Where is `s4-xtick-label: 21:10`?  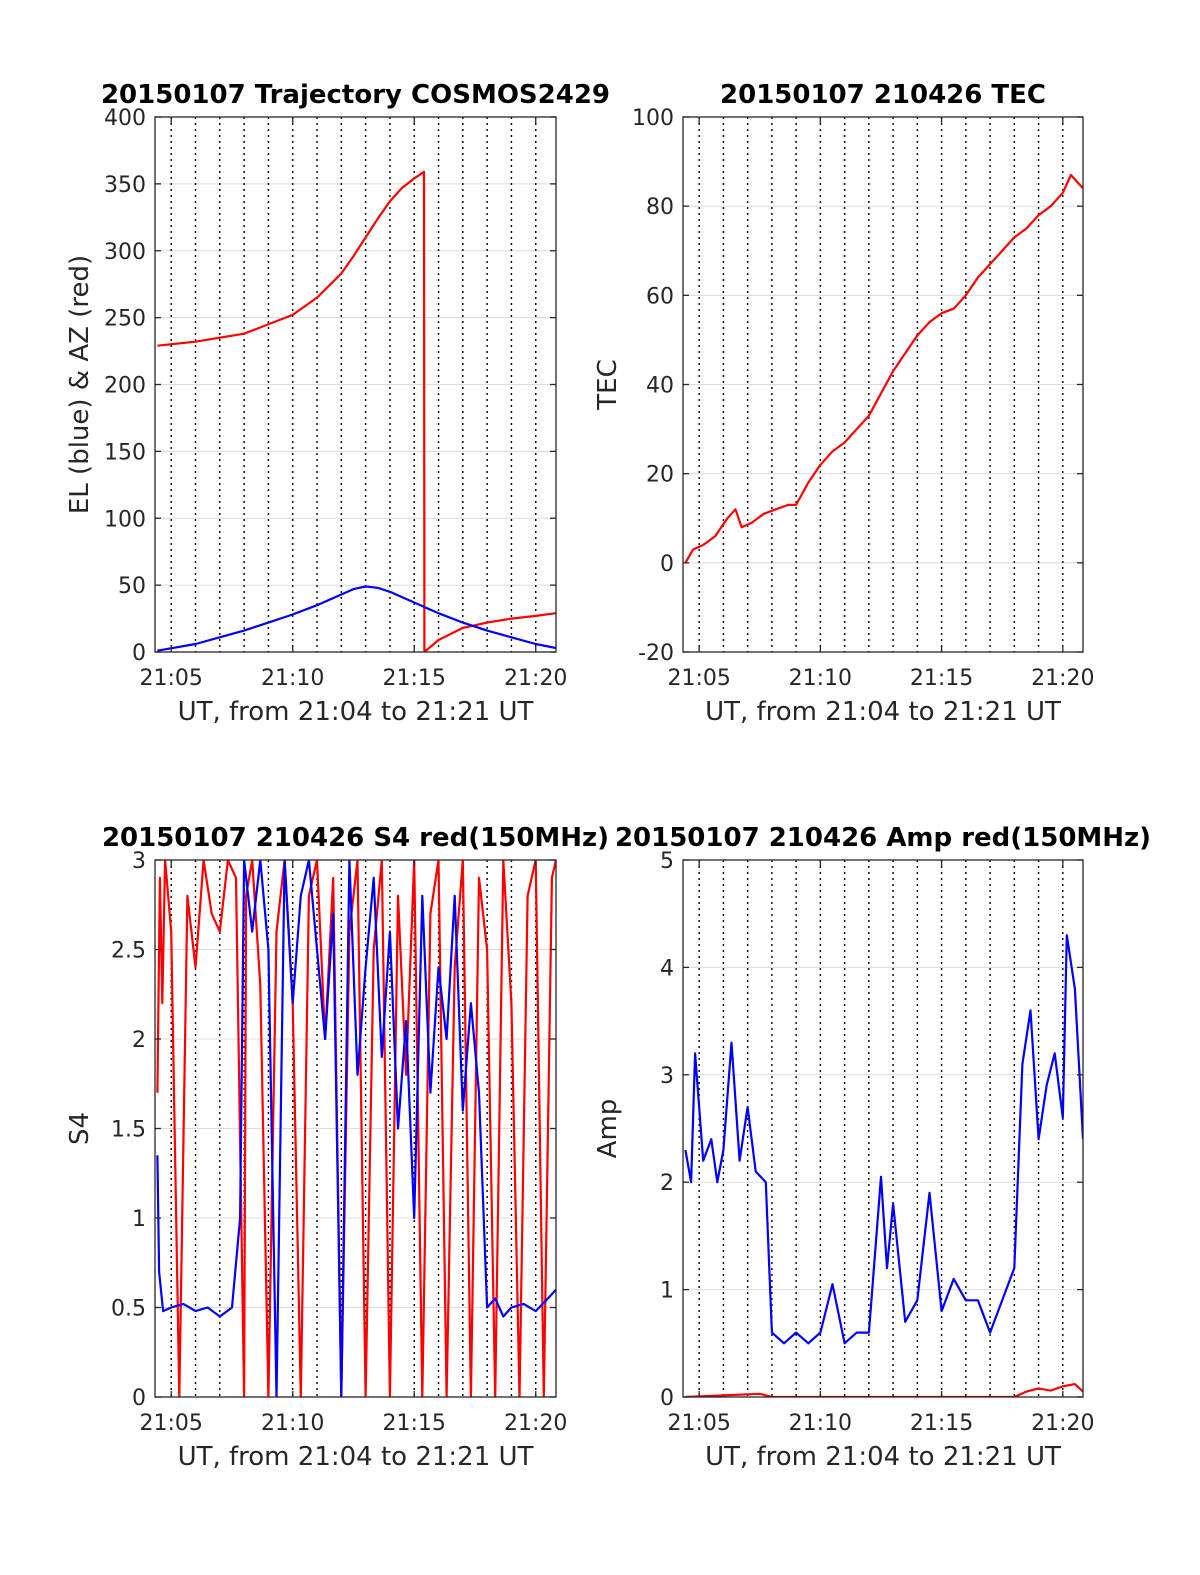 s4-xtick-label: 21:10 is located at coordinates (292, 1423).